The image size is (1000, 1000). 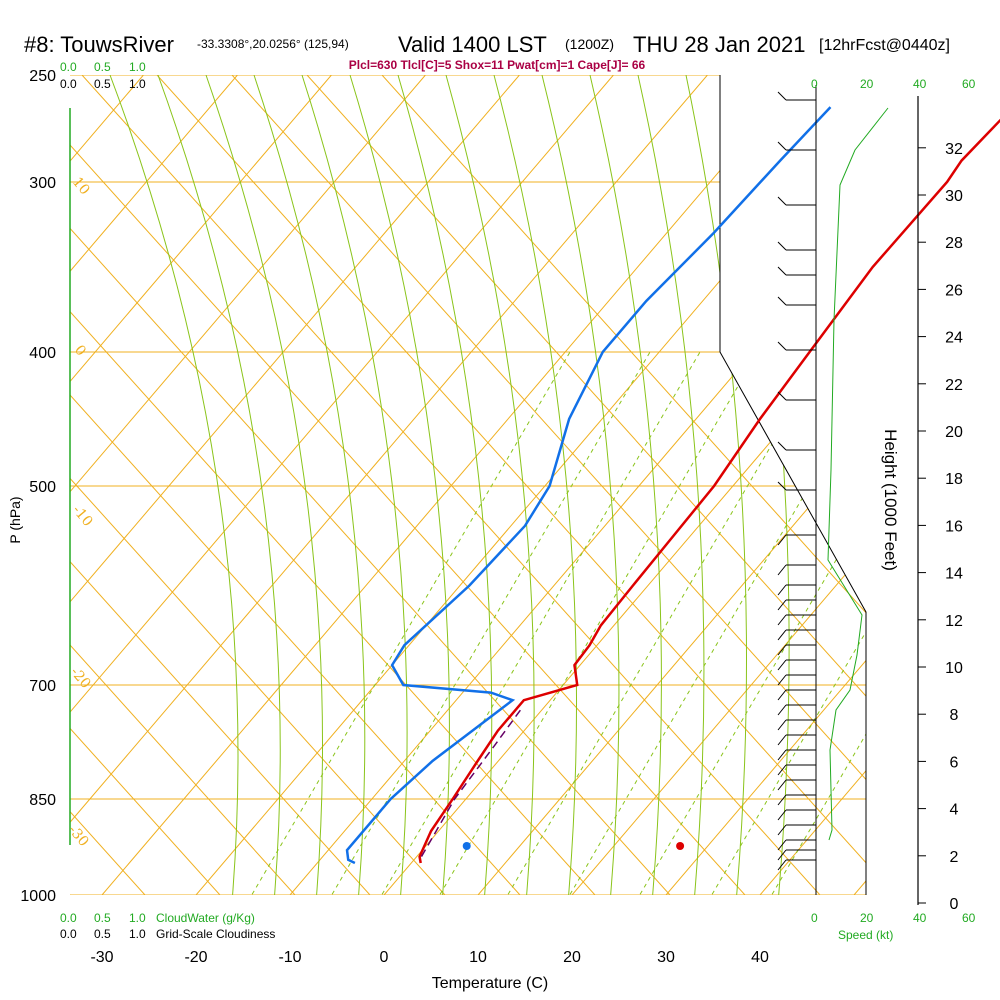 I want to click on pressure-tick-label: 850, so click(x=42, y=800).